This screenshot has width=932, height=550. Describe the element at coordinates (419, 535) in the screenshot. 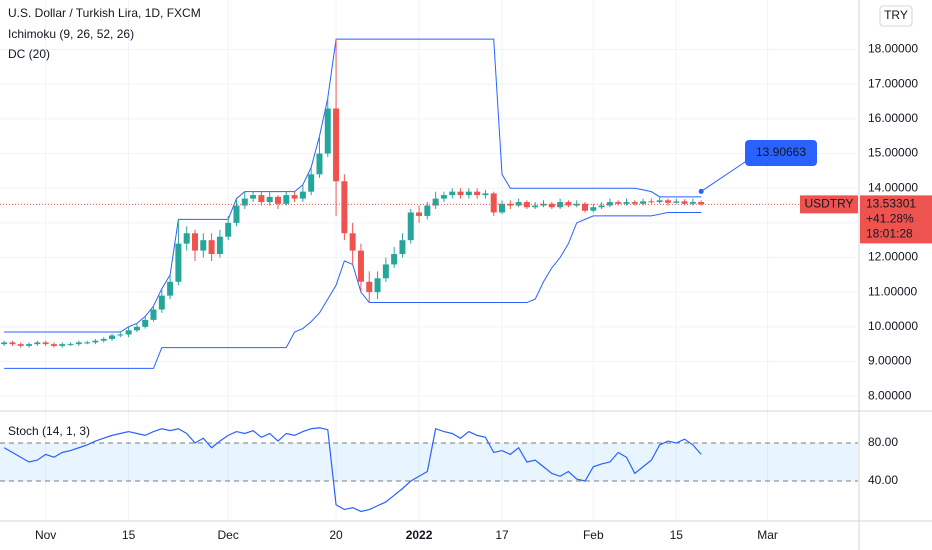

I see `x-tick-label: 2022` at that location.